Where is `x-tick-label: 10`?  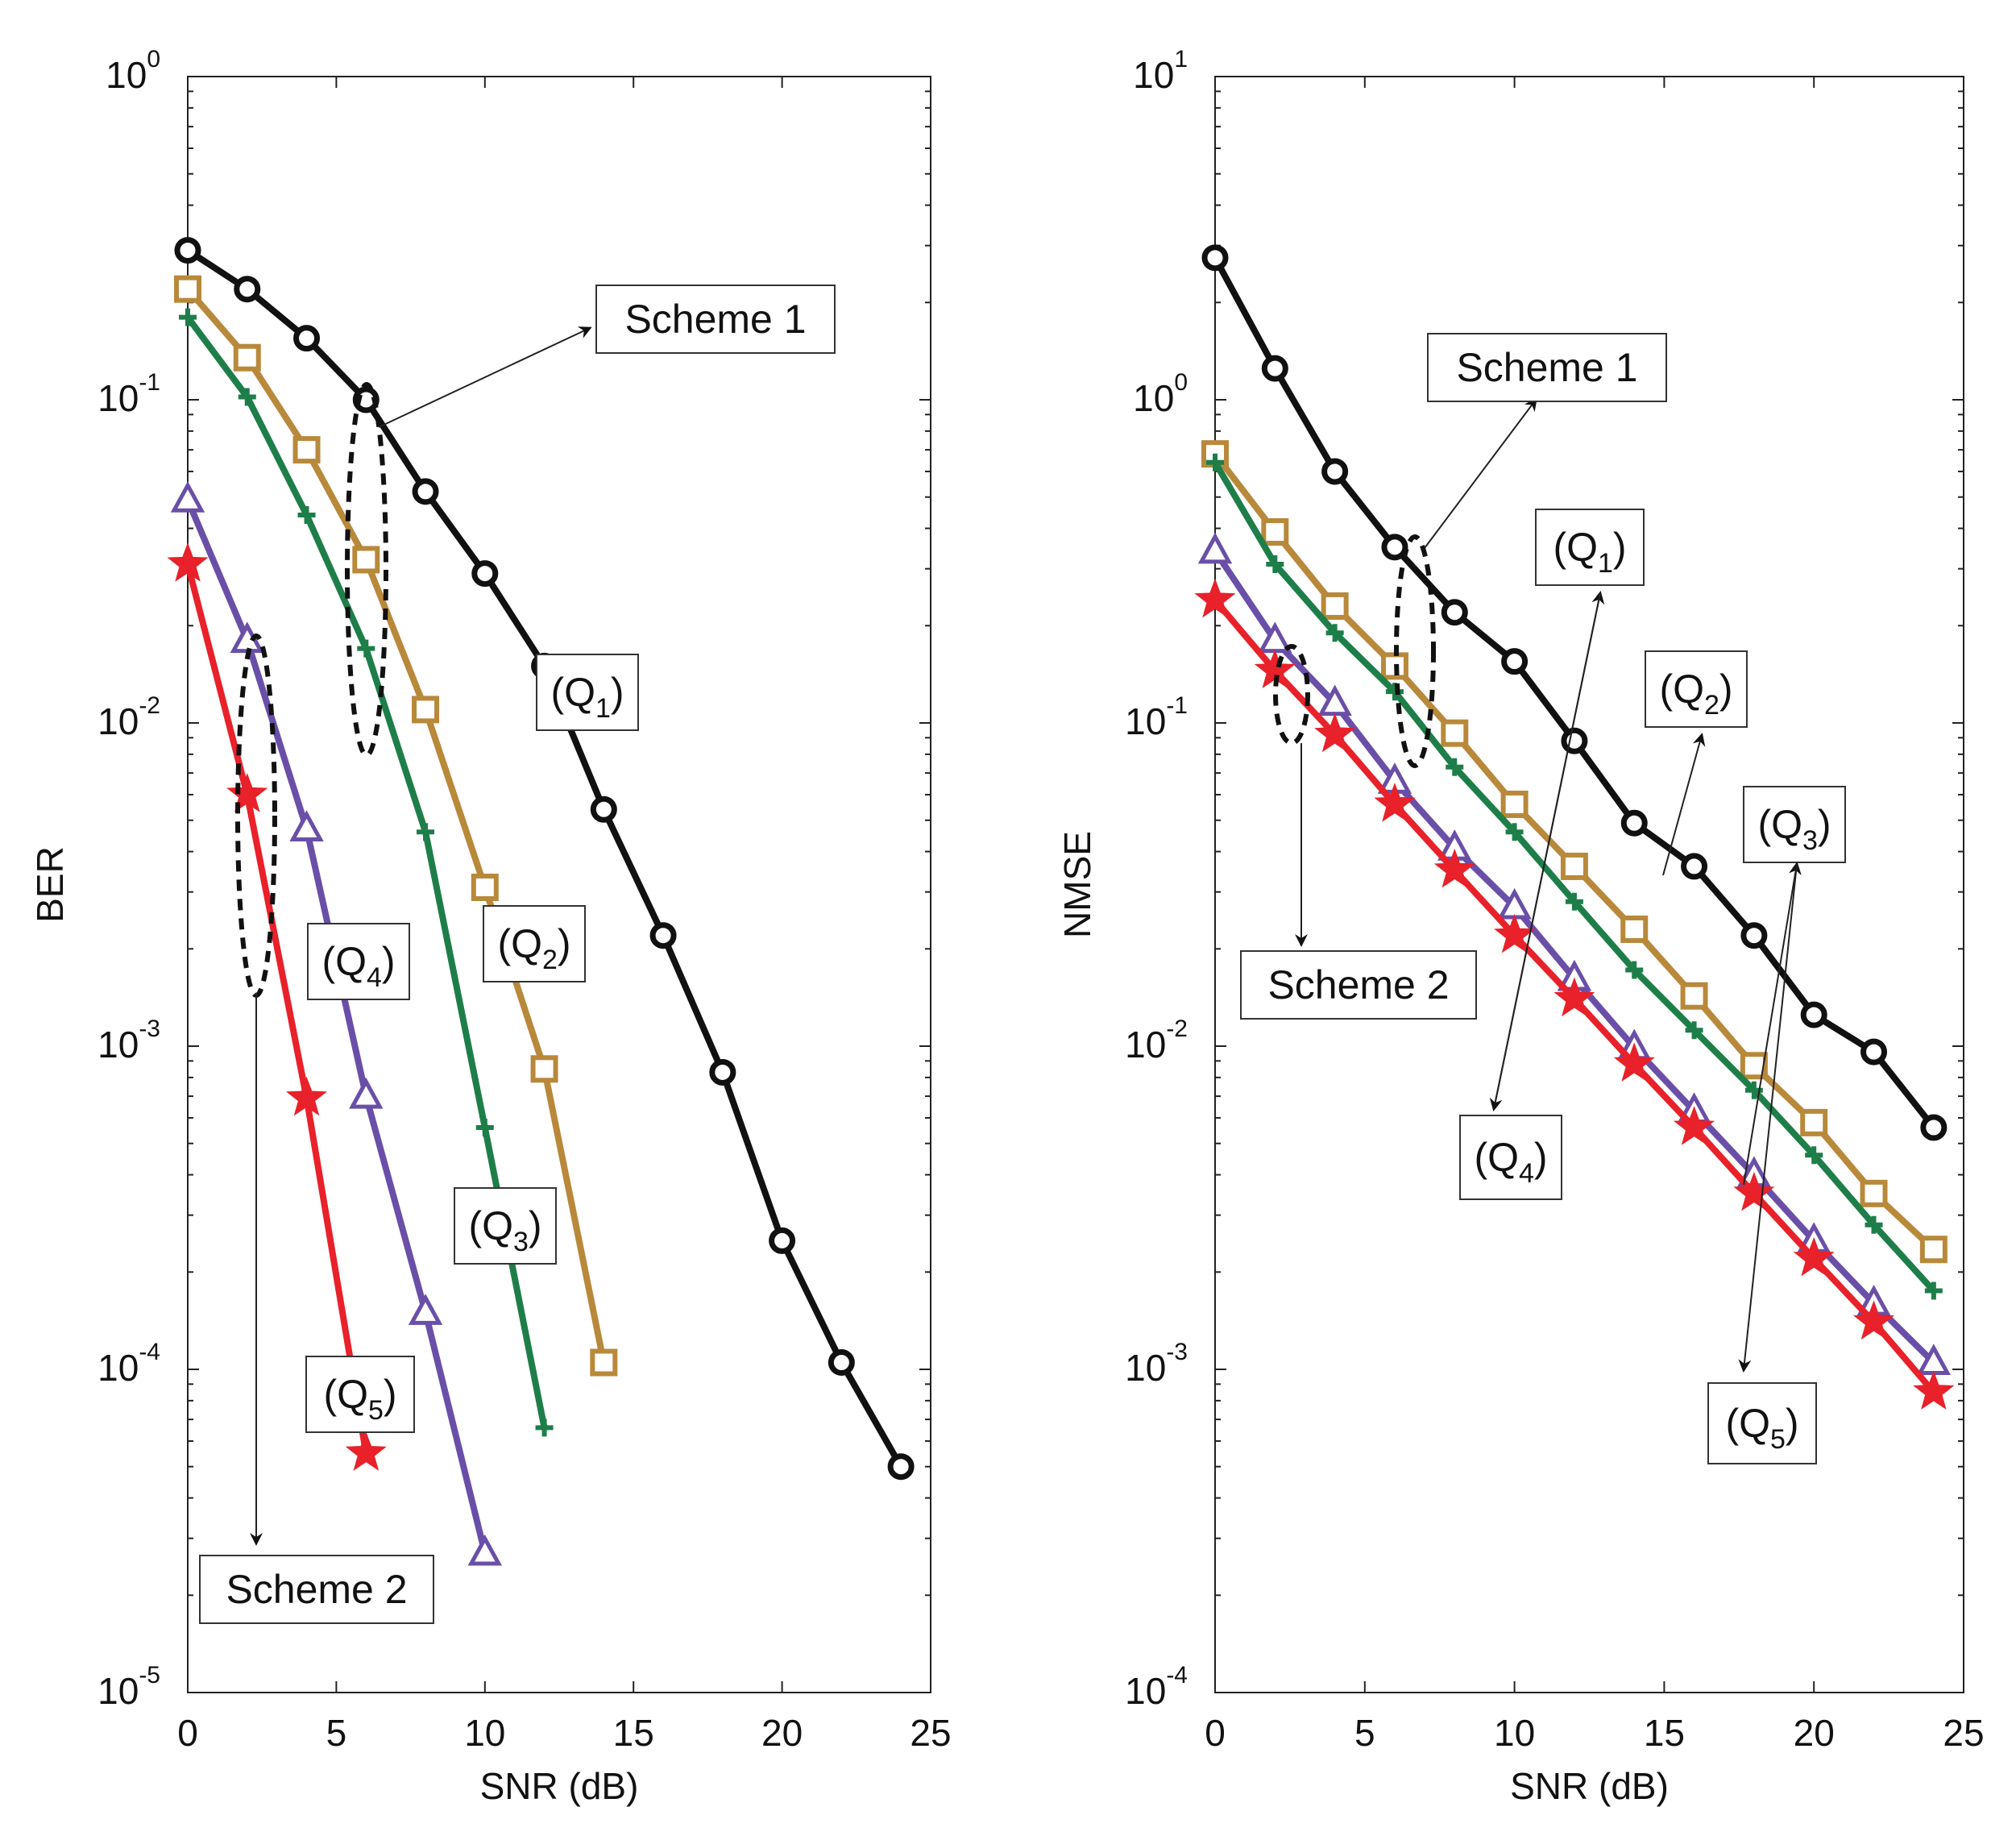 x-tick-label: 10 is located at coordinates (1514, 1733).